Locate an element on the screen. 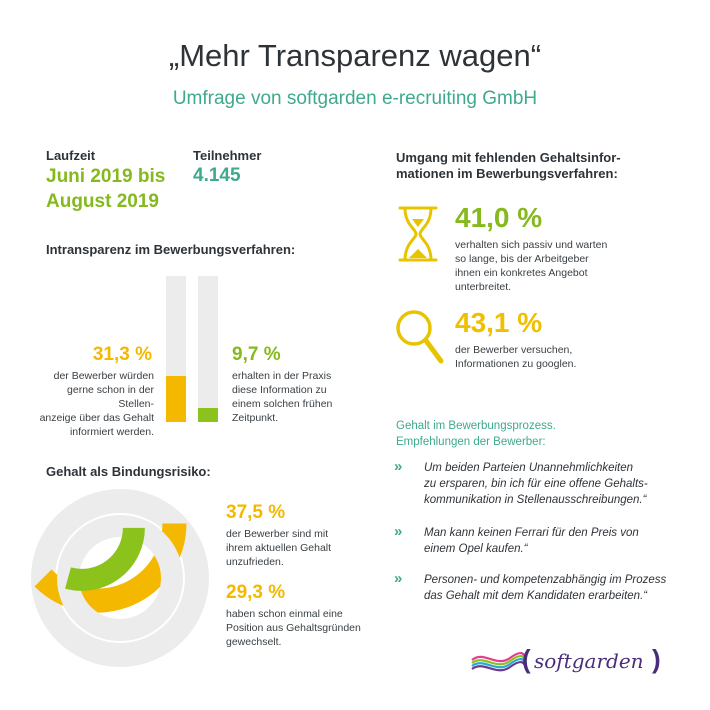 This screenshot has height=710, width=710. participants-value: 4.145 is located at coordinates (217, 175).